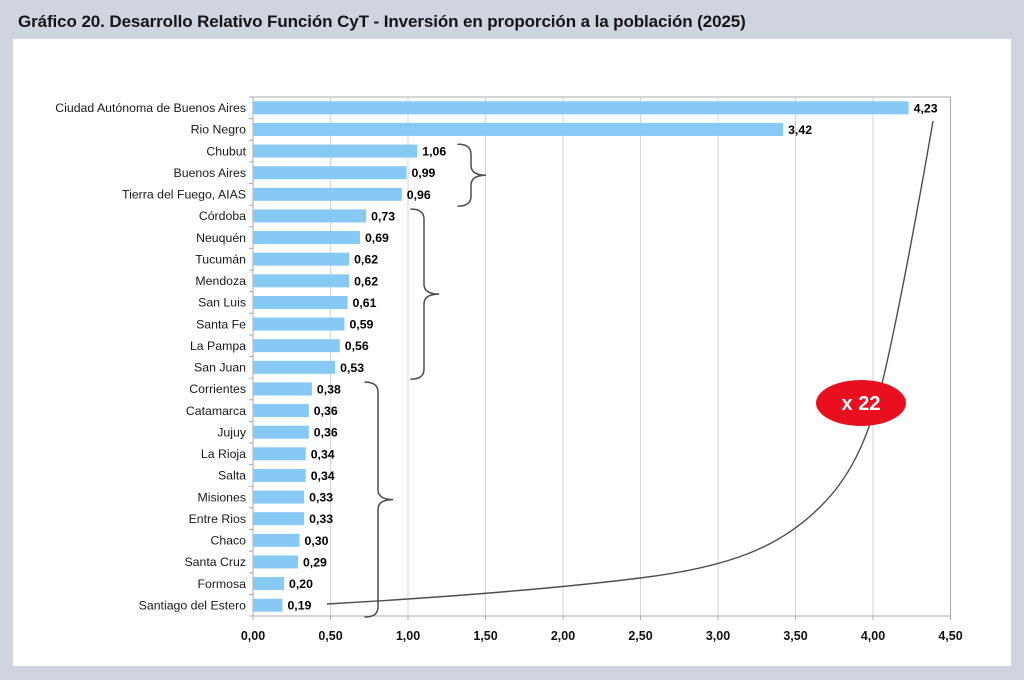 The image size is (1024, 680). Describe the element at coordinates (221, 238) in the screenshot. I see `category-label: Neuquén` at that location.